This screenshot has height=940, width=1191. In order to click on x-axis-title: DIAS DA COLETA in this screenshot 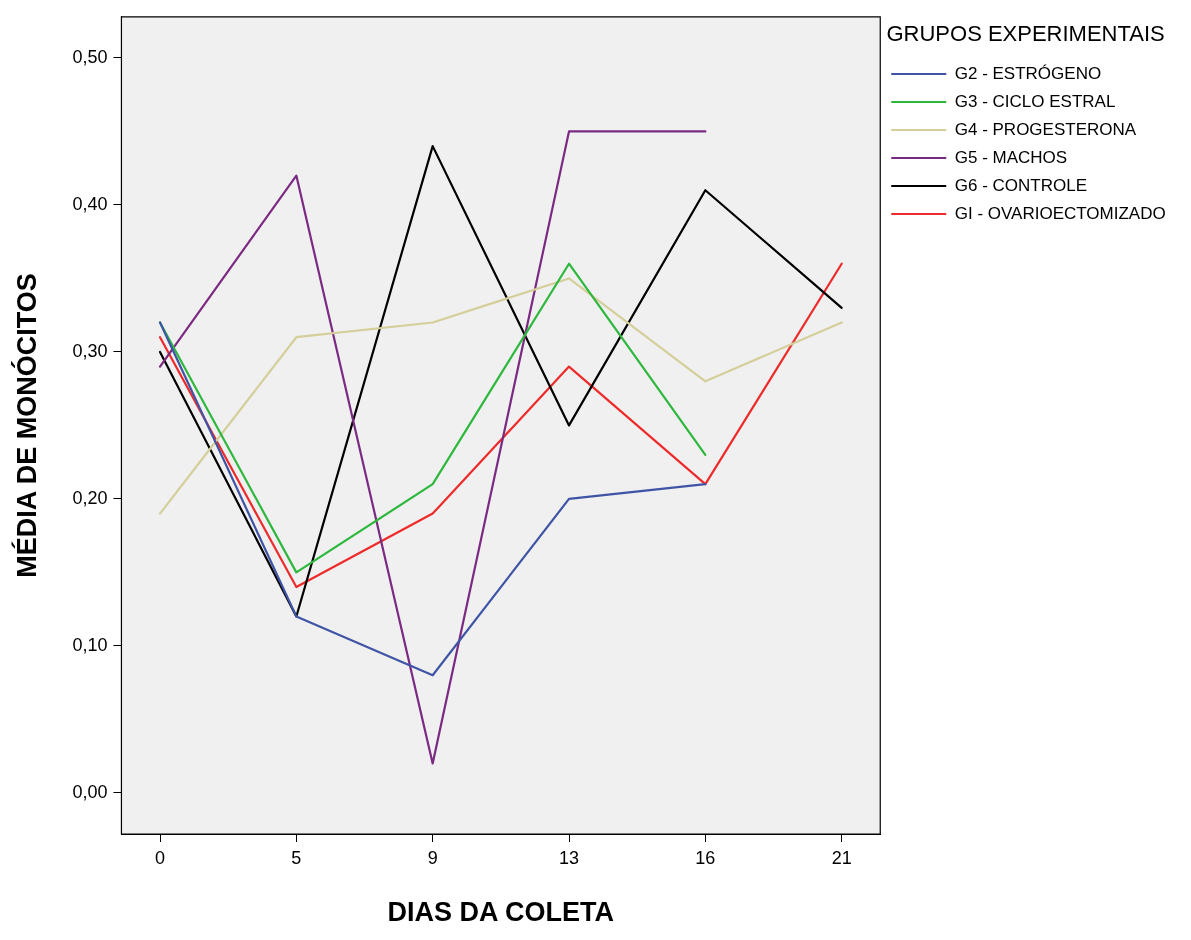, I will do `click(501, 912)`.